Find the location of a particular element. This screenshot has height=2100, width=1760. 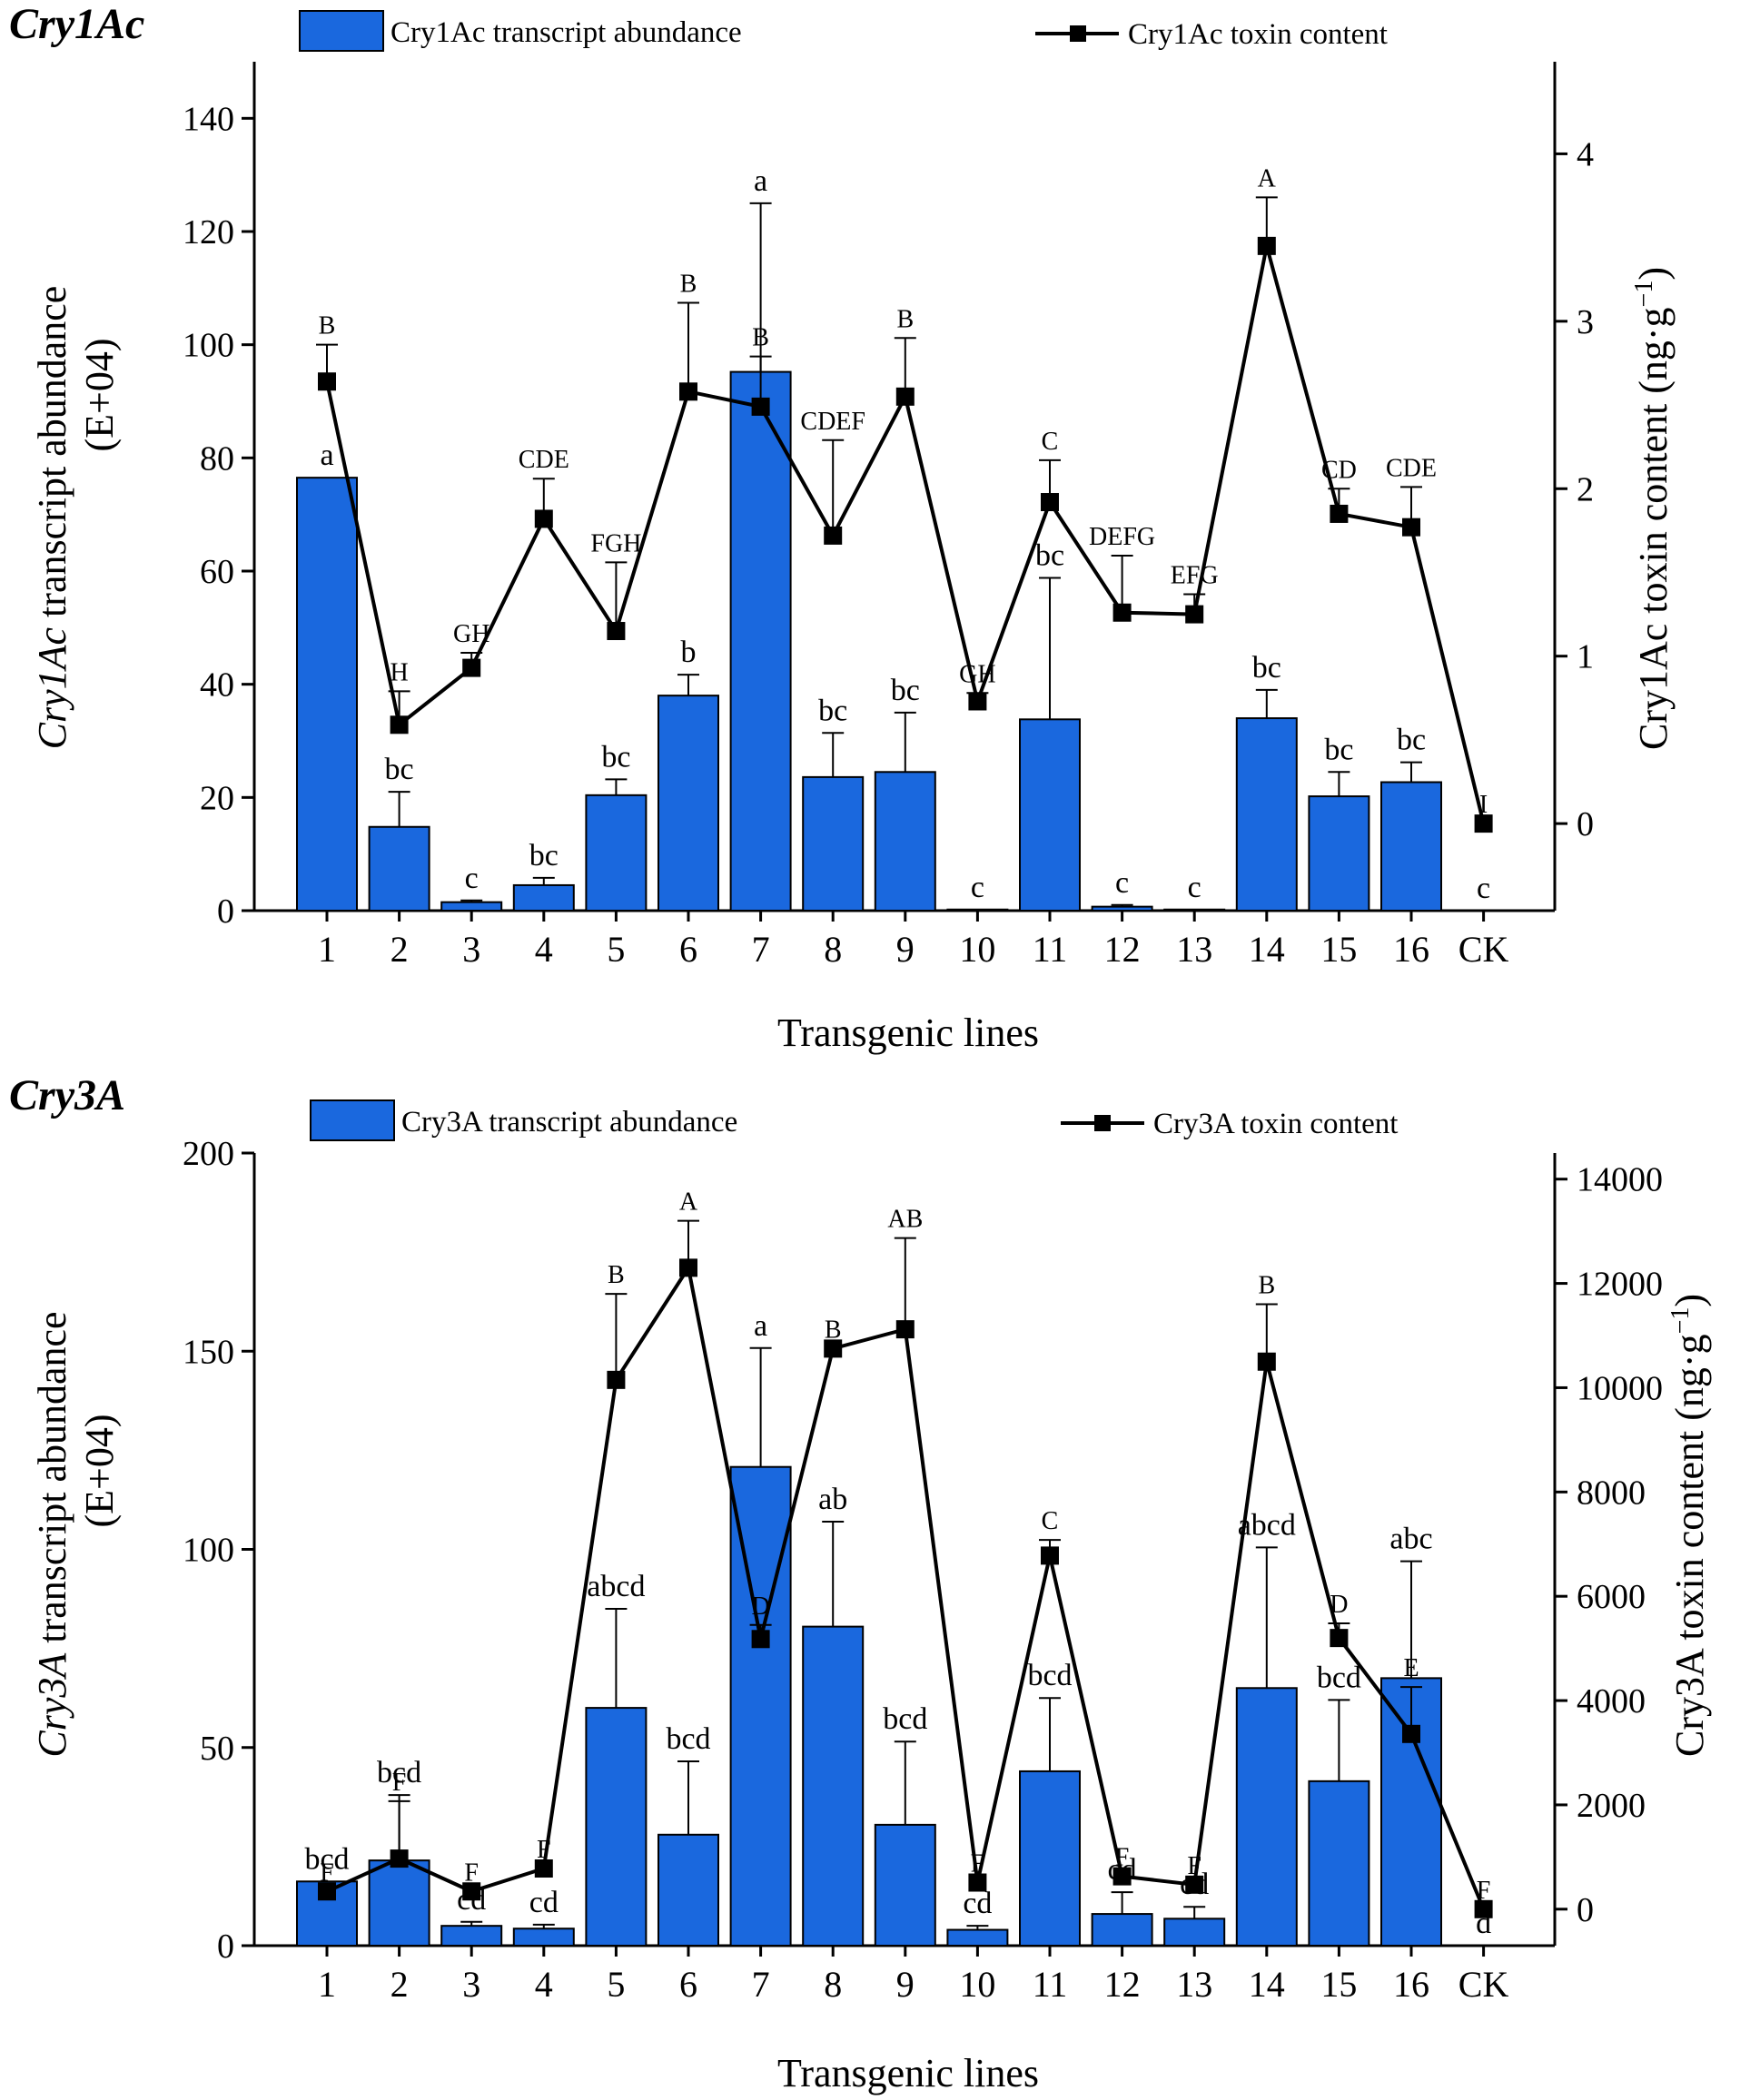

y-tick-label-right: 2000 is located at coordinates (1611, 1806).